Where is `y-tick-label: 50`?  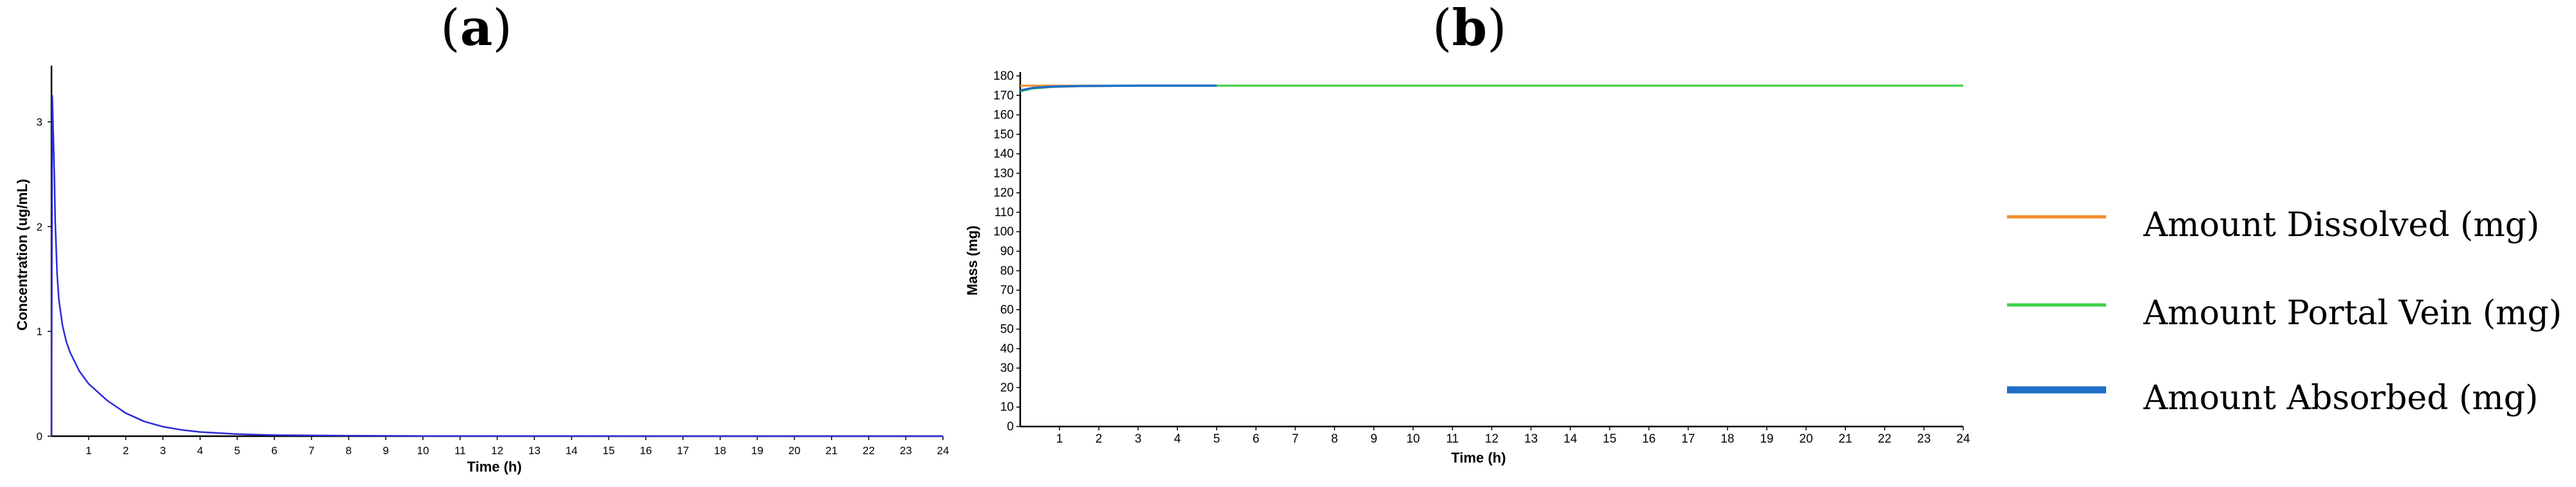
y-tick-label: 50 is located at coordinates (1007, 329).